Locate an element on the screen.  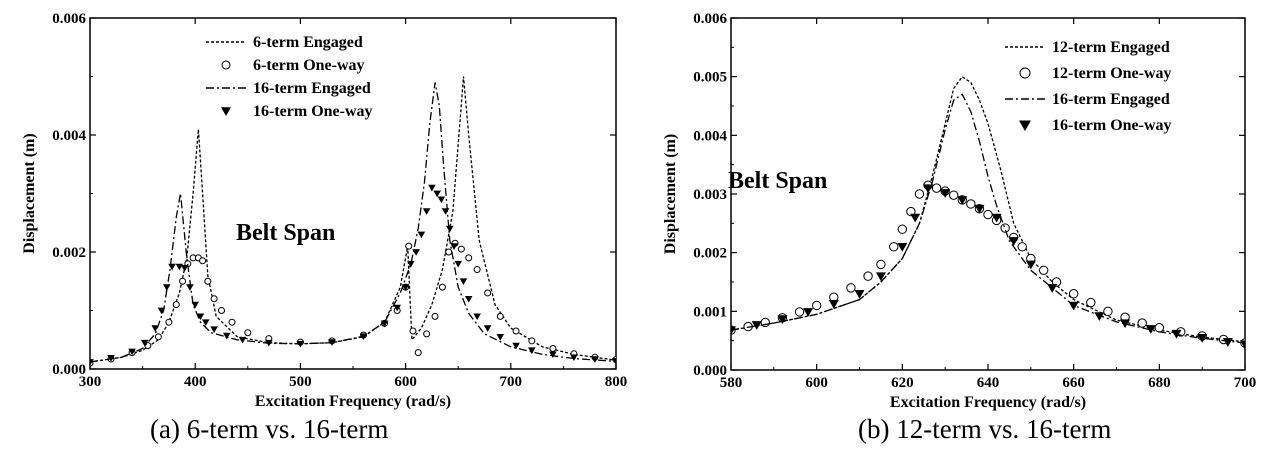
x-tick-label: 300 is located at coordinates (90, 382).